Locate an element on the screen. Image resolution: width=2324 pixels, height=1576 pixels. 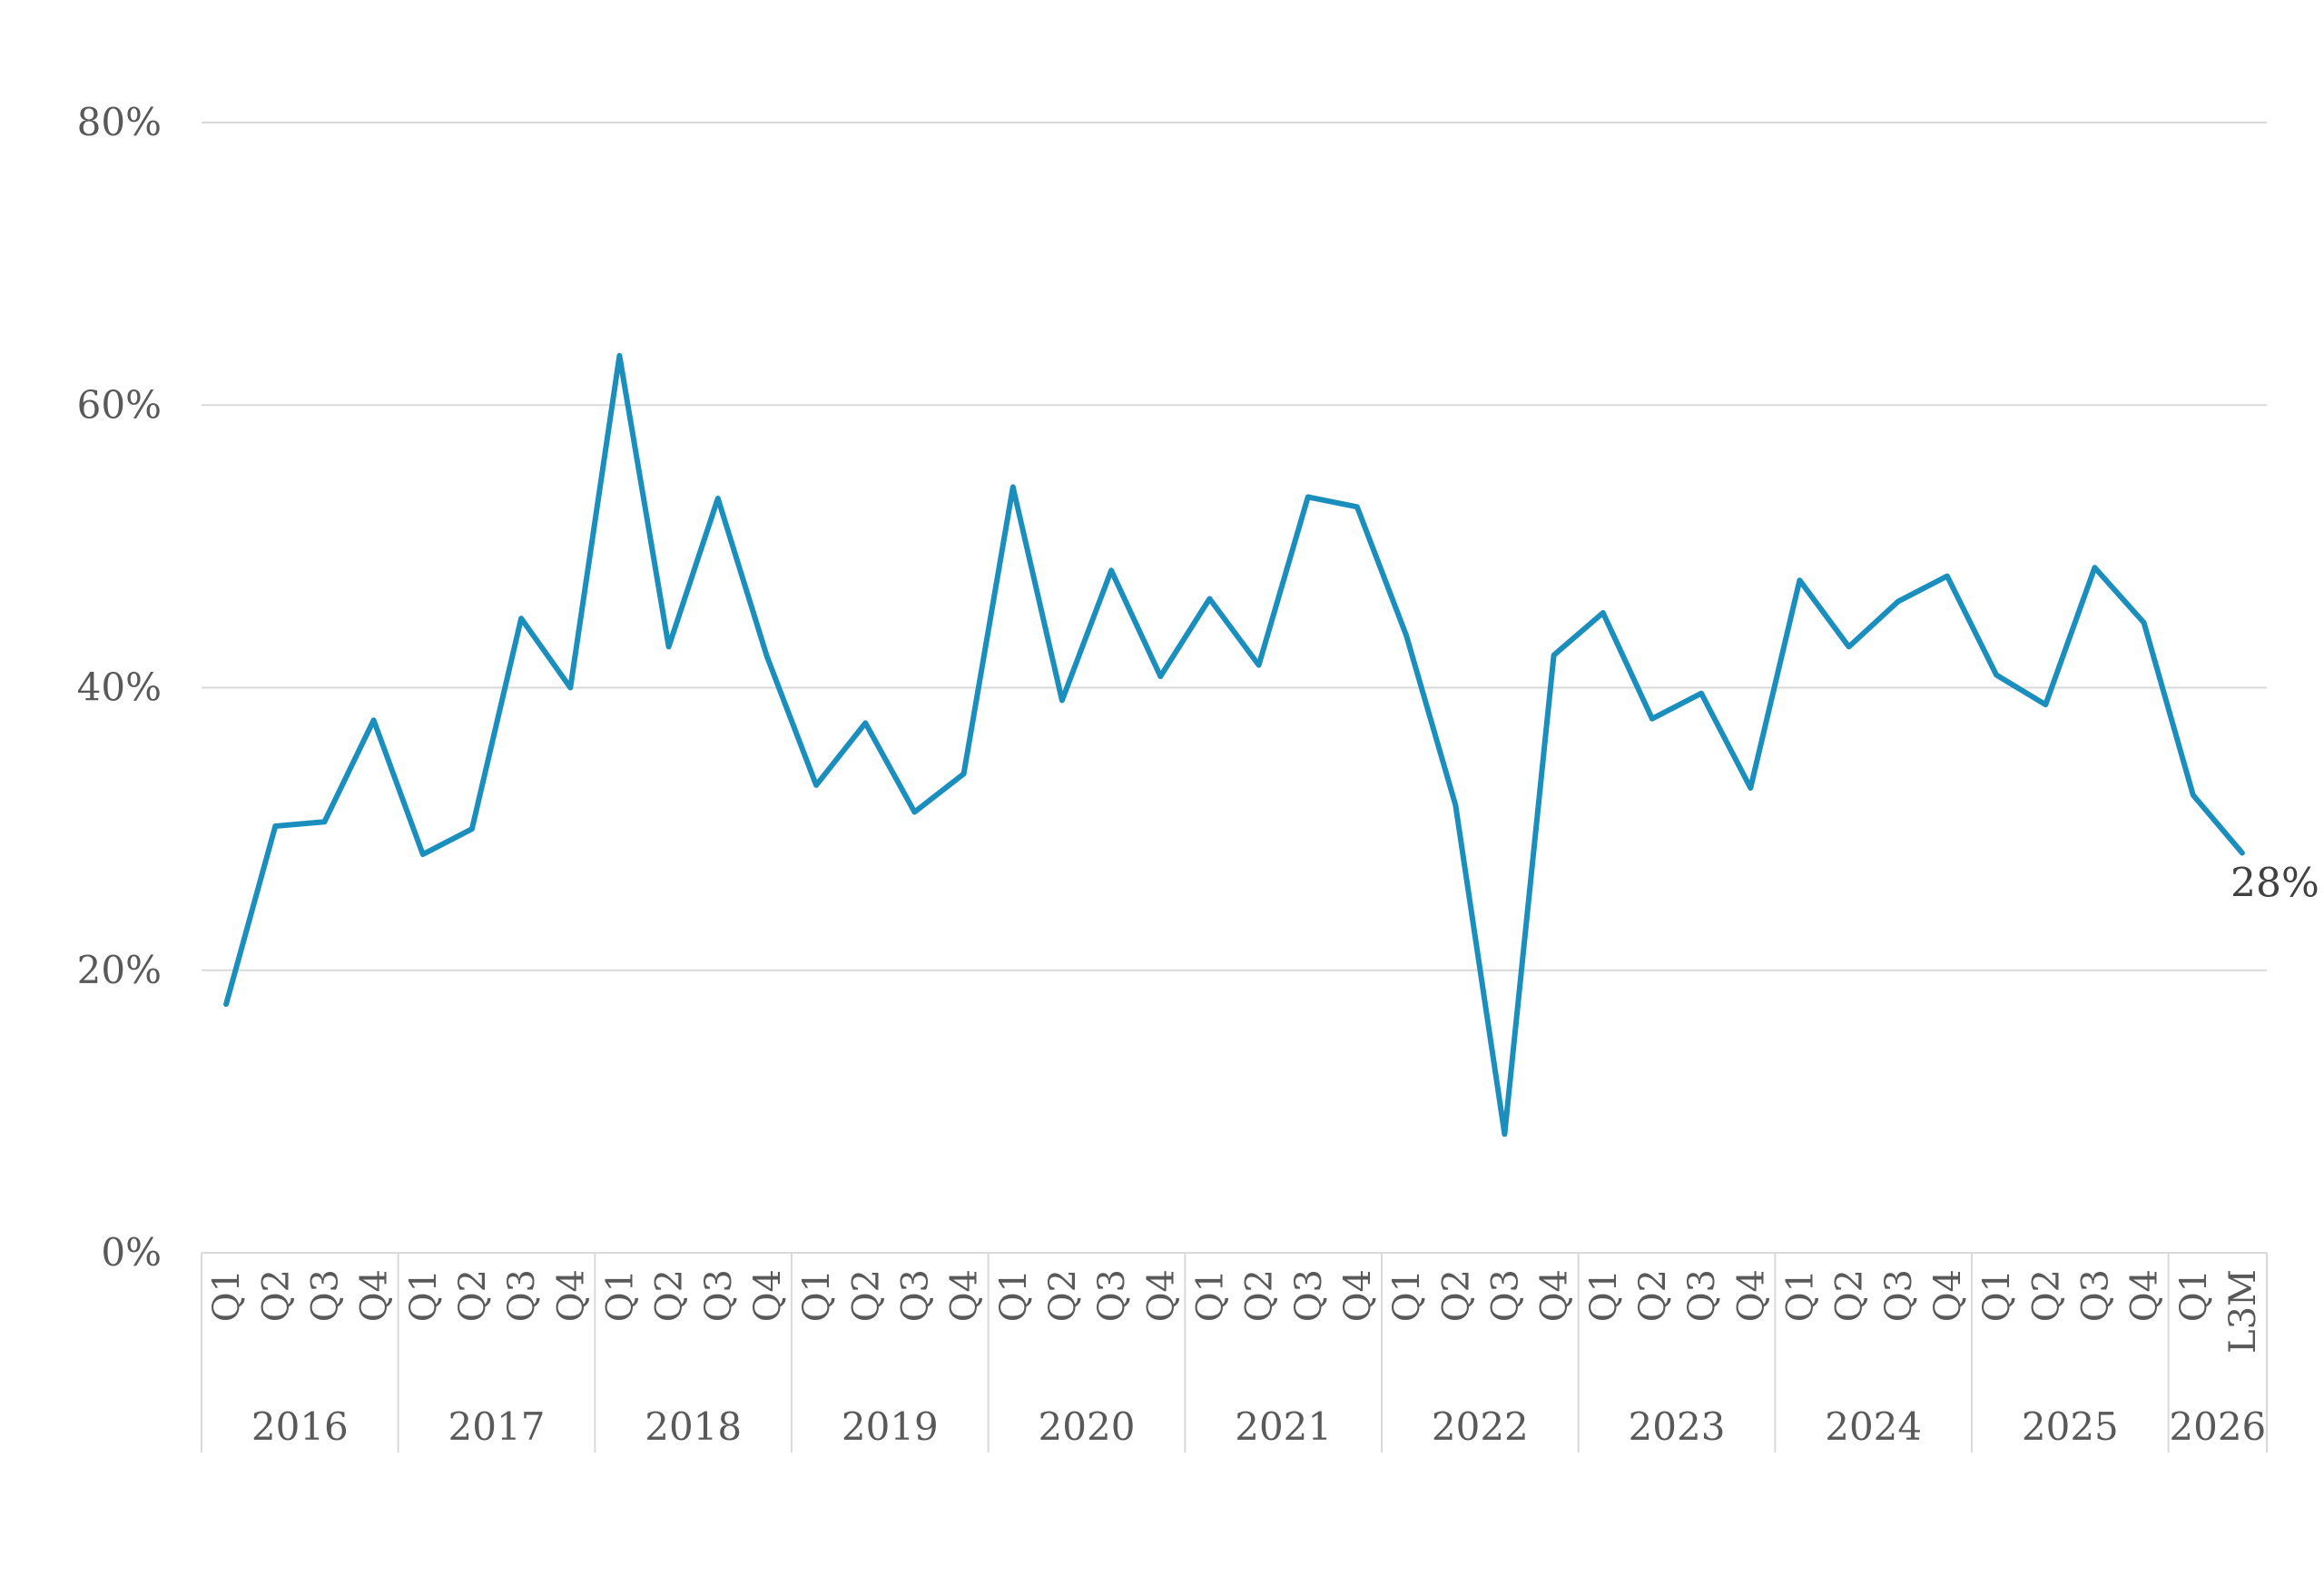
year-label: 2020 is located at coordinates (1087, 1426).